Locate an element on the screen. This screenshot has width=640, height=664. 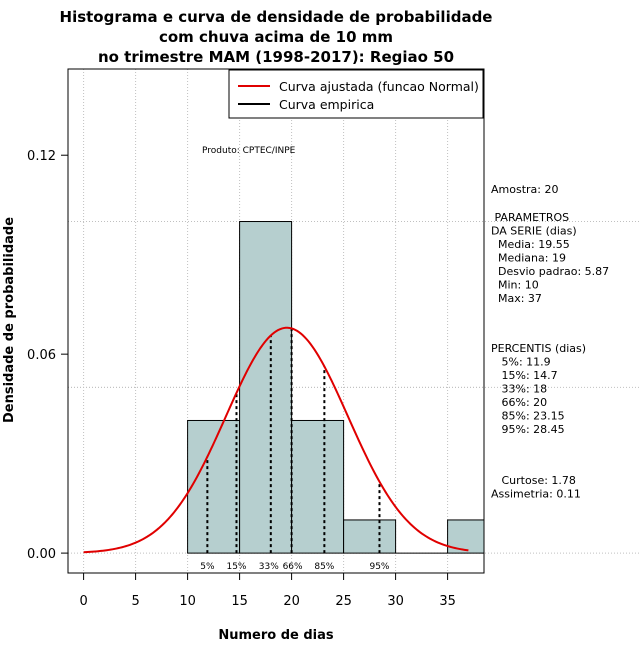
percentile-label: 66% is located at coordinates (293, 567).